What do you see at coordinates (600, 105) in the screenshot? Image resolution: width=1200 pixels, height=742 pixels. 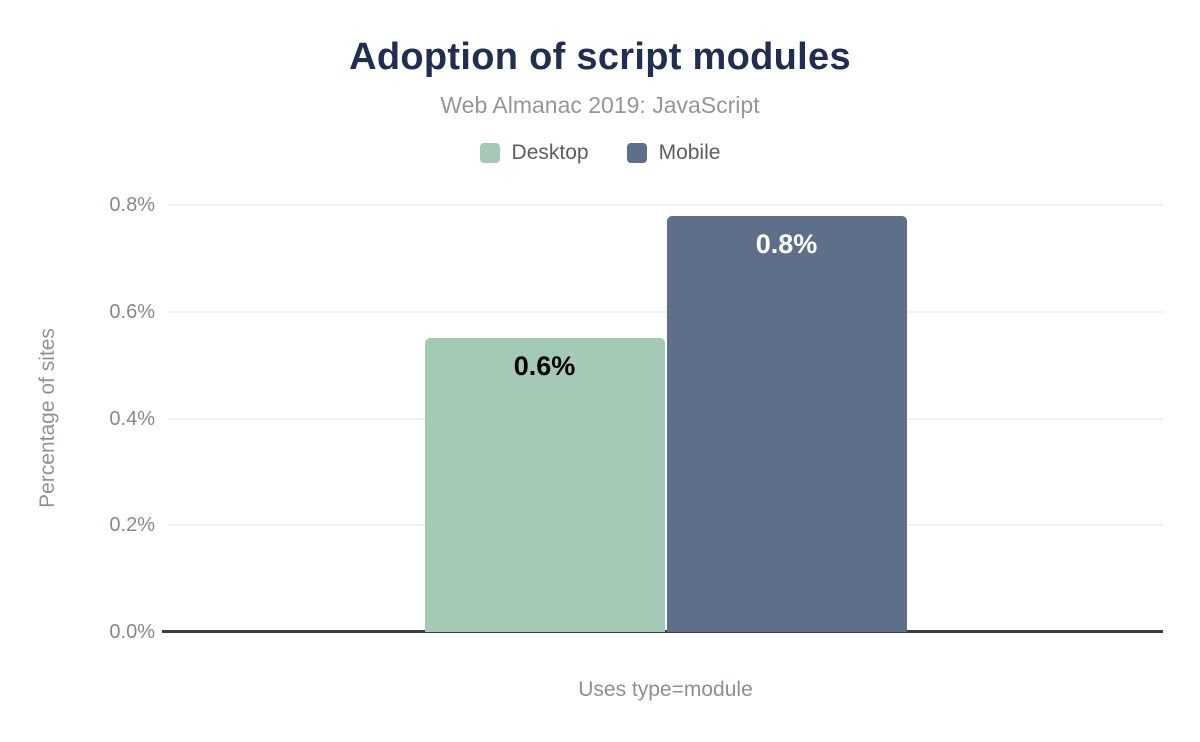 I see `chart-subtitle: Web Almanac 2019: JavaScript` at bounding box center [600, 105].